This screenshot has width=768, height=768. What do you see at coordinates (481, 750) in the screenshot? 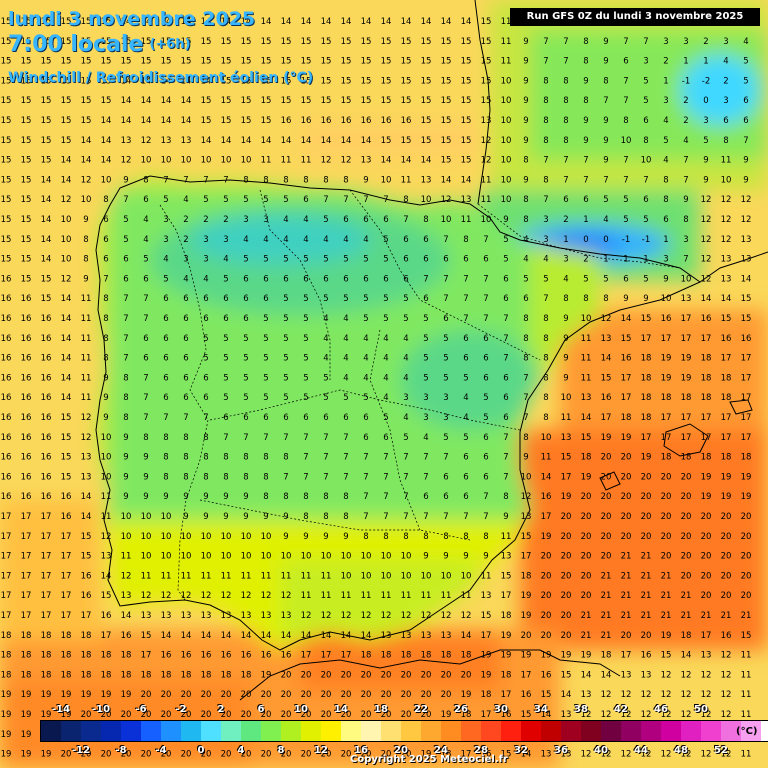
I see `legend-bottom-label: 28` at bounding box center [481, 750].